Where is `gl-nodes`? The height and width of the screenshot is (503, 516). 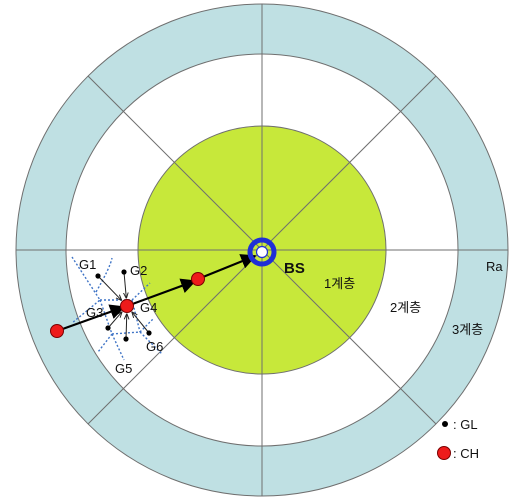
gl-nodes is located at coordinates (123, 305).